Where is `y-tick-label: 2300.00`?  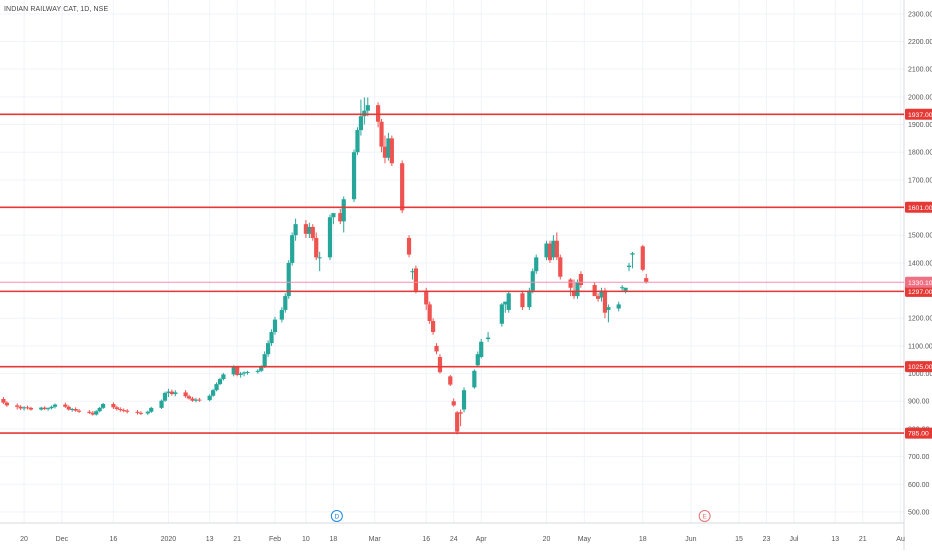 y-tick-label: 2300.00 is located at coordinates (920, 14).